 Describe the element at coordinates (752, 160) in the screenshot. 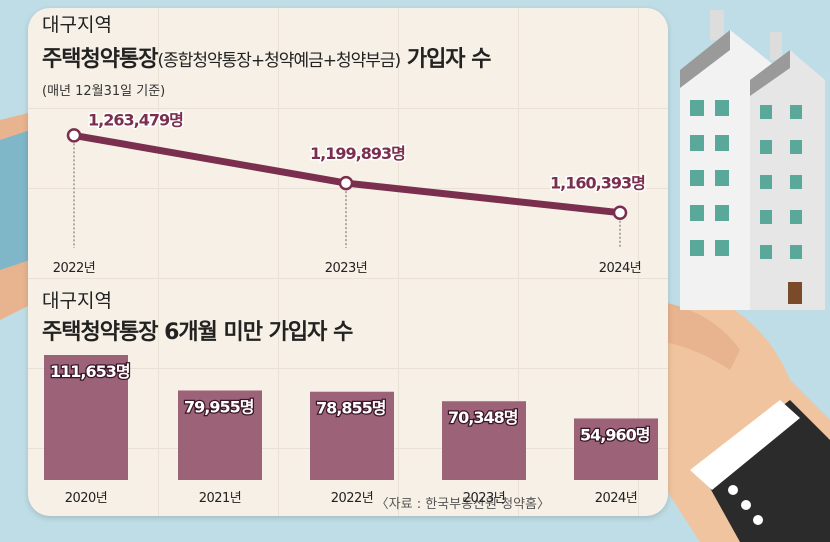

I see `apartment-building-illustration` at that location.